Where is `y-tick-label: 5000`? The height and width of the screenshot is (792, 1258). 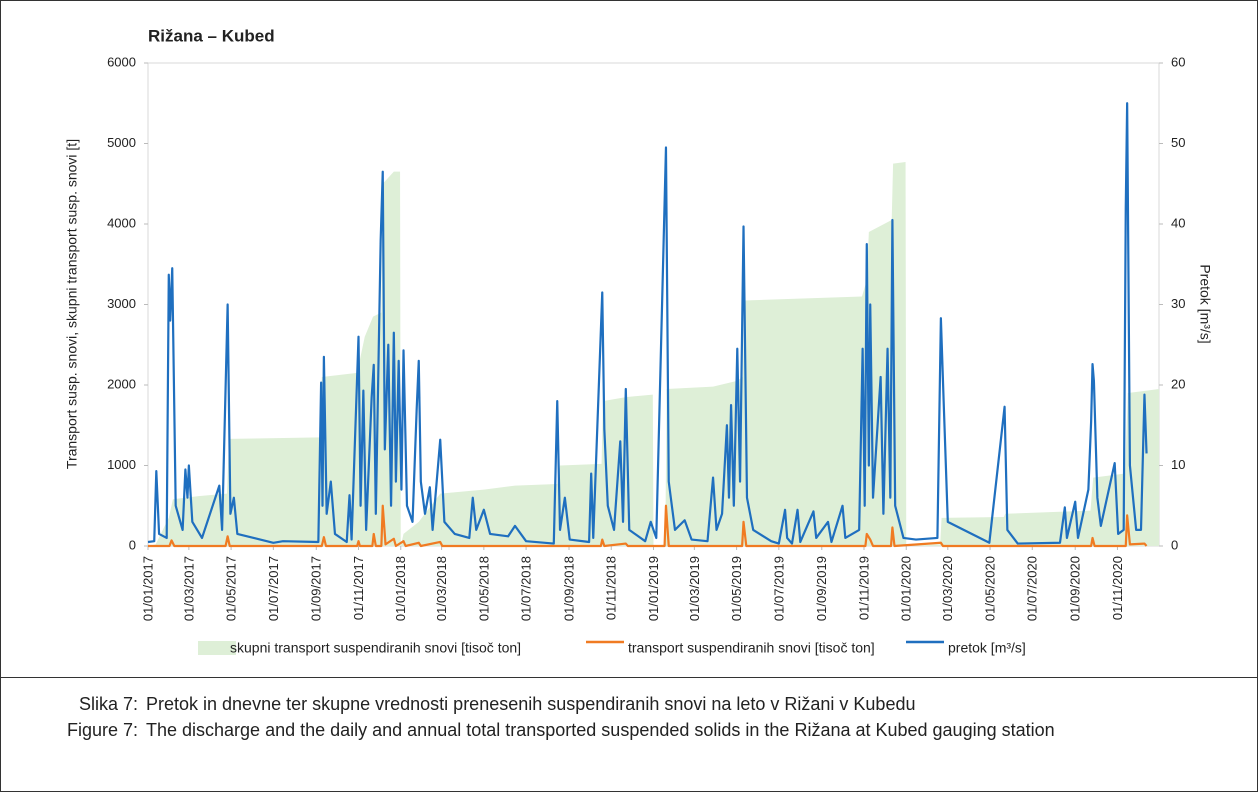 y-tick-label: 5000 is located at coordinates (121, 142).